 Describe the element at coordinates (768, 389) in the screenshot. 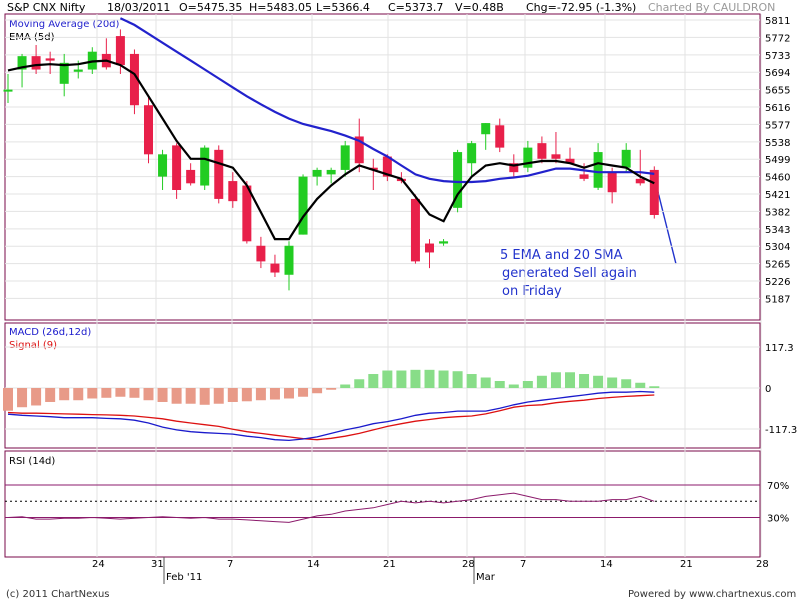

I see `macd-tick-label: 0` at that location.